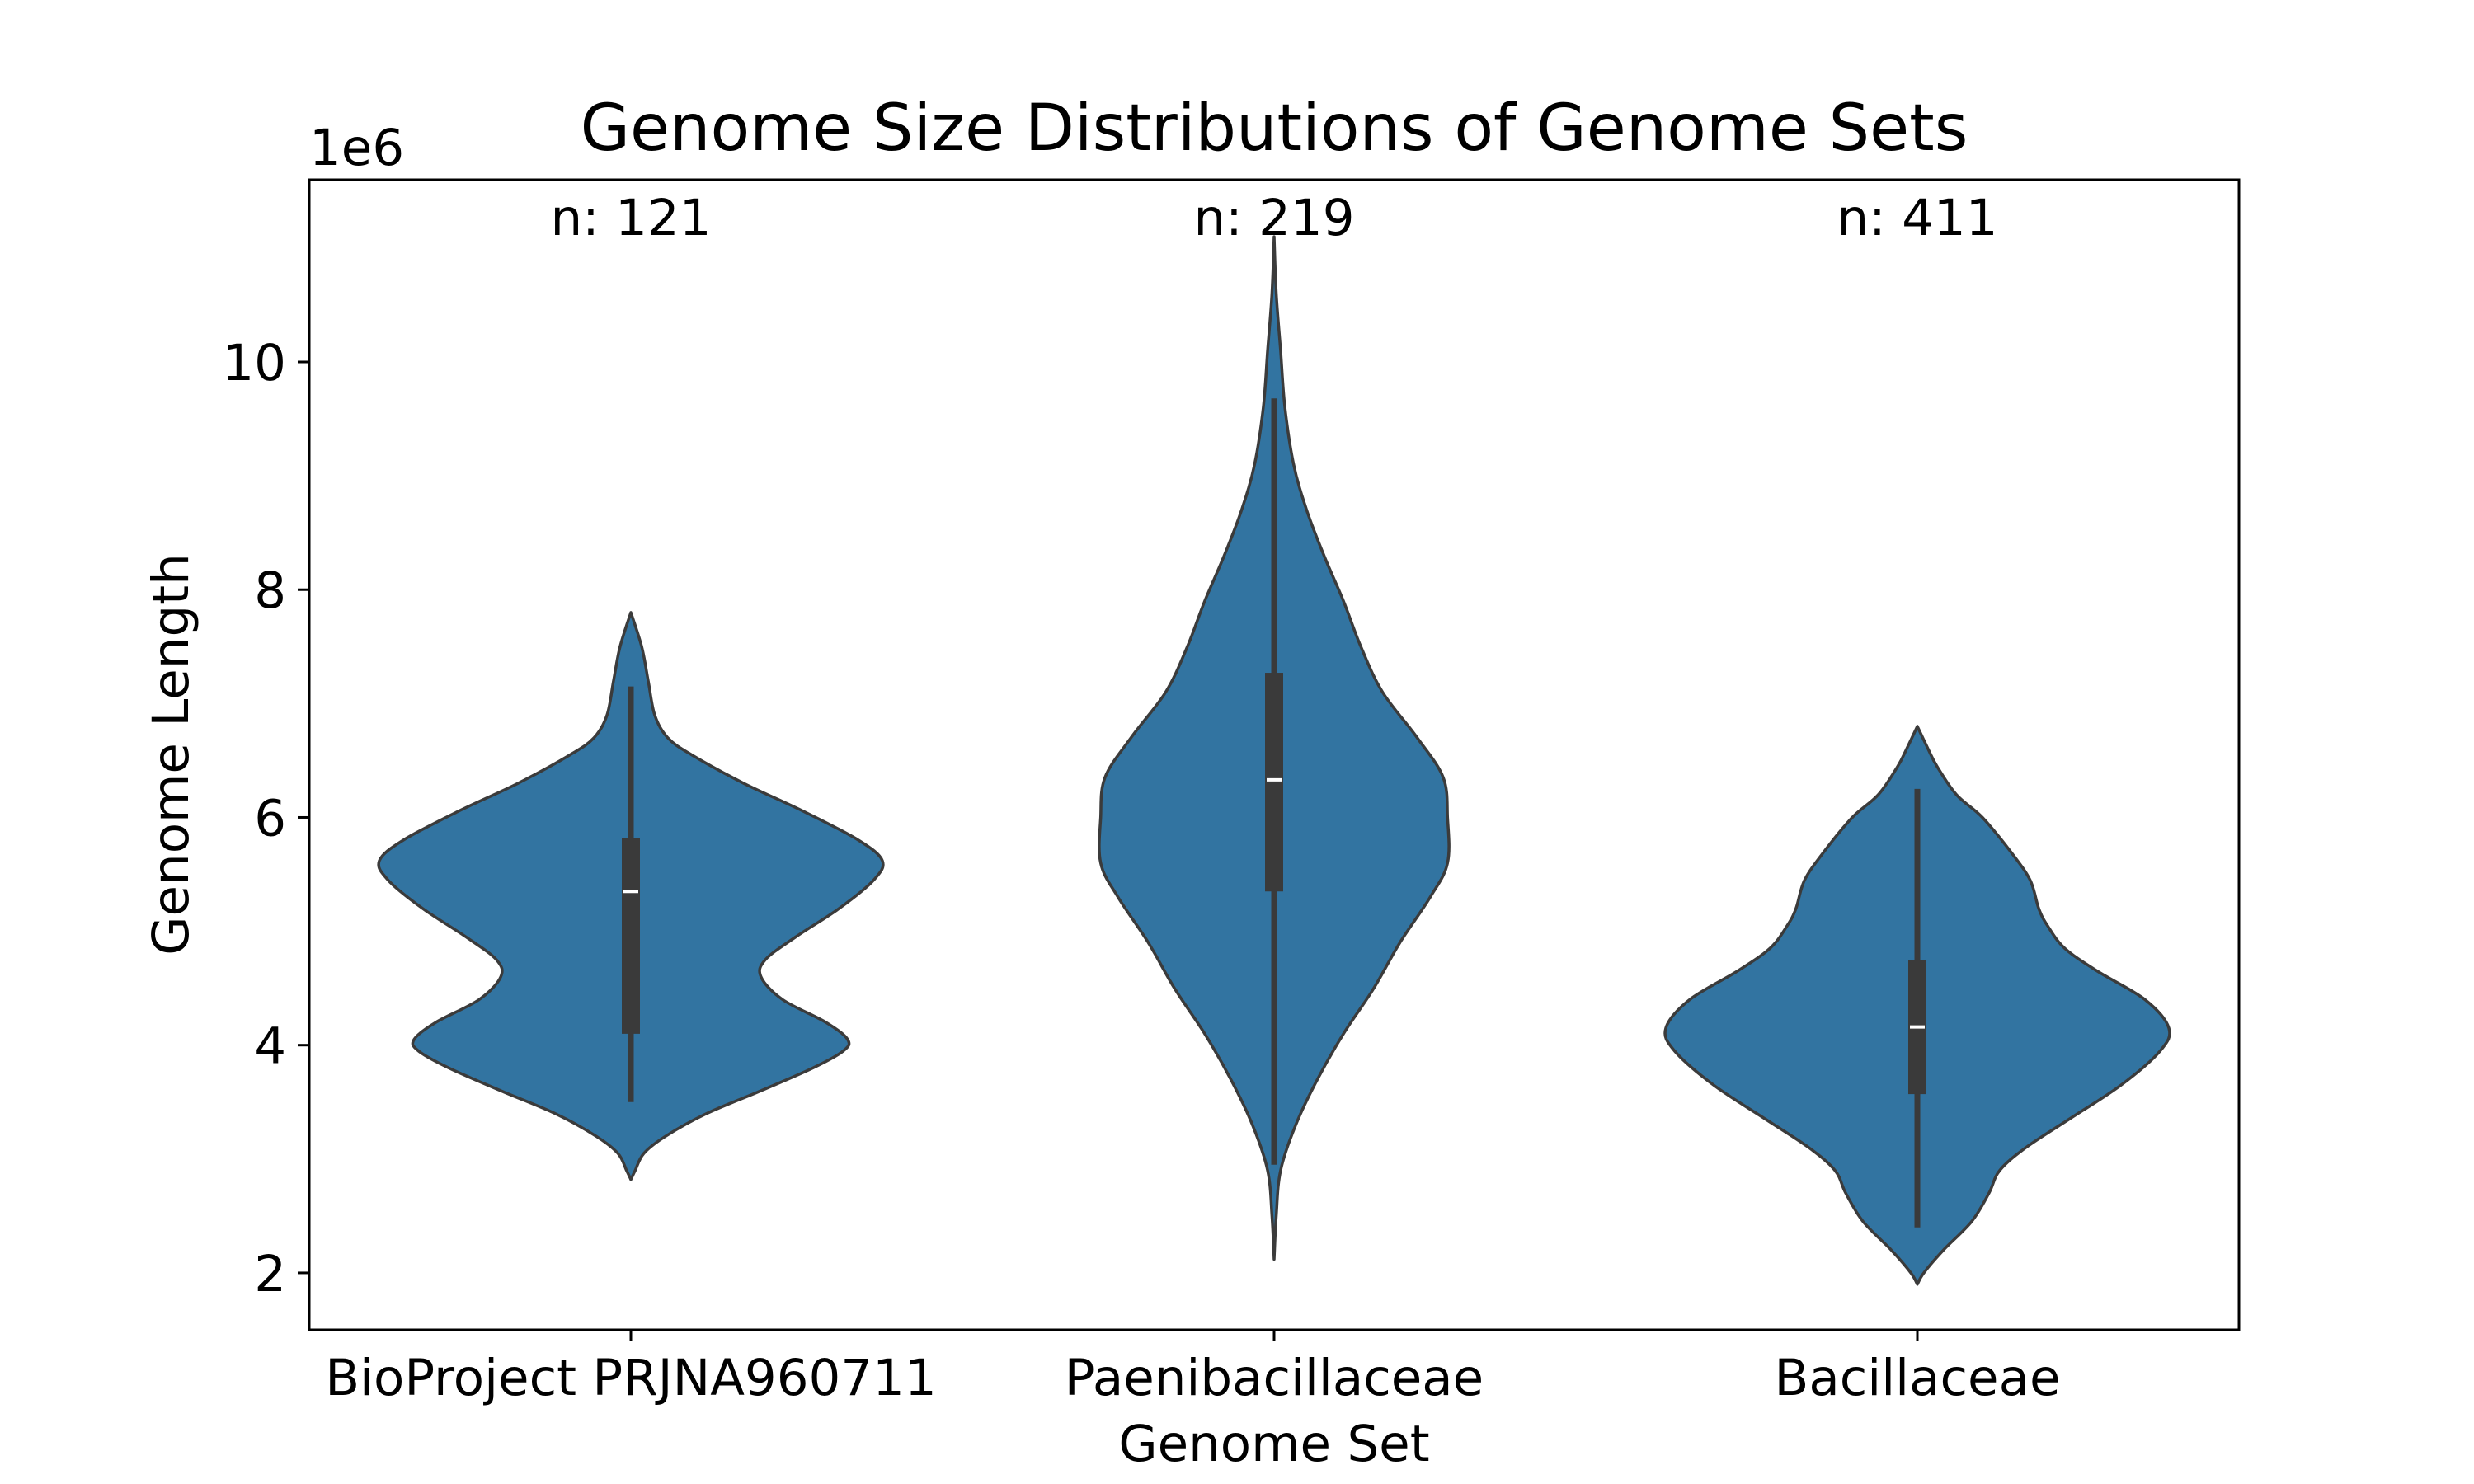 The width and height of the screenshot is (2474, 1484). Describe the element at coordinates (1274, 1378) in the screenshot. I see `x-tick-label: Paenibacillaceae` at that location.